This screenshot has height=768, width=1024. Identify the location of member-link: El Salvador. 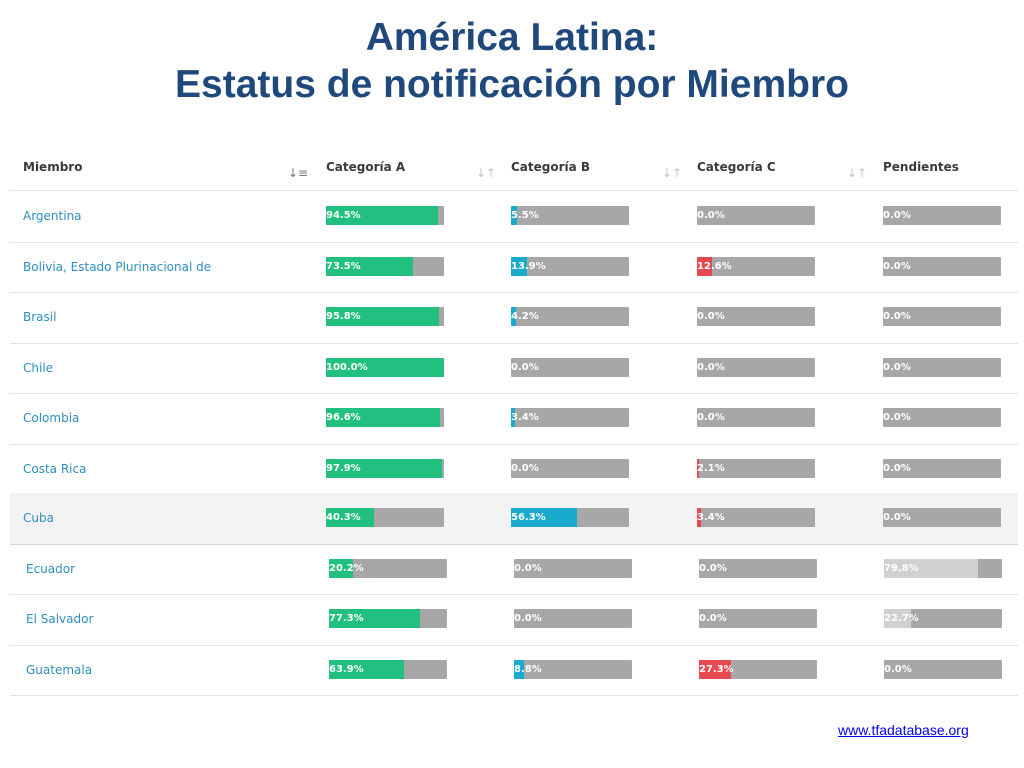
(60, 619).